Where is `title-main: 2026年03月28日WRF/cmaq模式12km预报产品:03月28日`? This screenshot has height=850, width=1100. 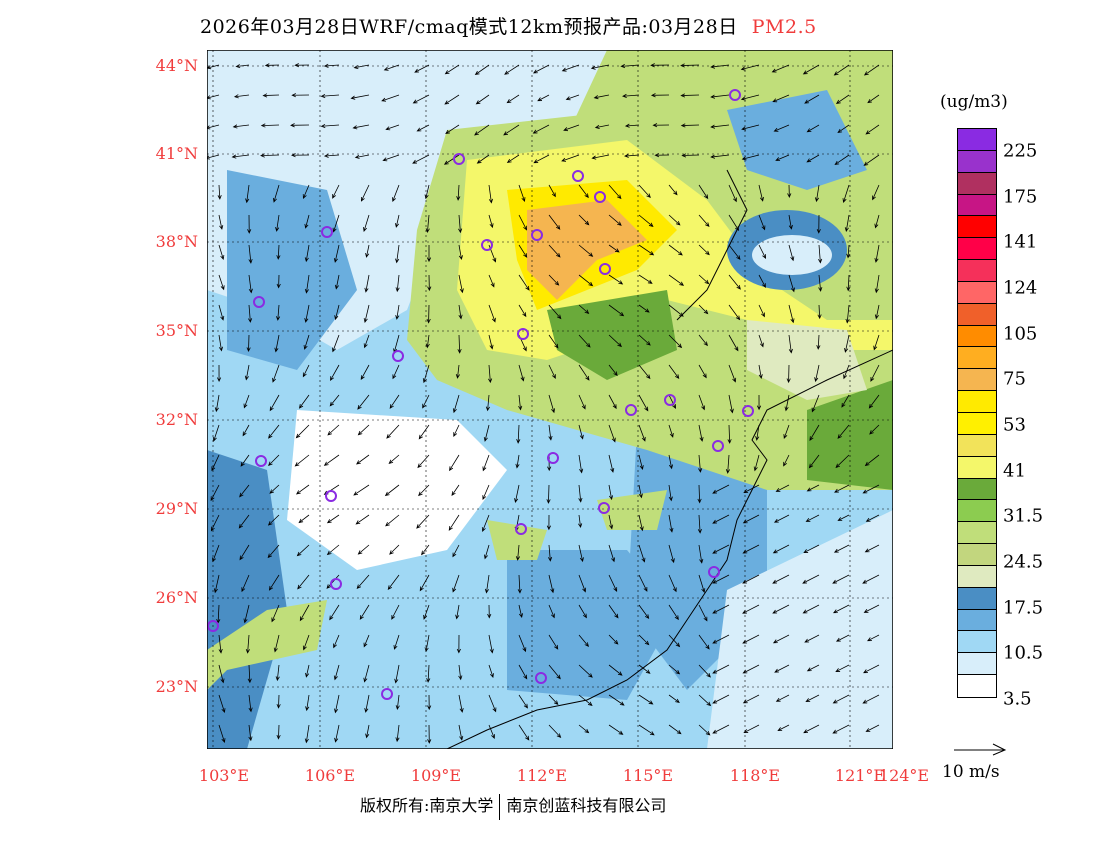
title-main: 2026年03月28日WRF/cmaq模式12km预报产品:03月28日 is located at coordinates (469, 27).